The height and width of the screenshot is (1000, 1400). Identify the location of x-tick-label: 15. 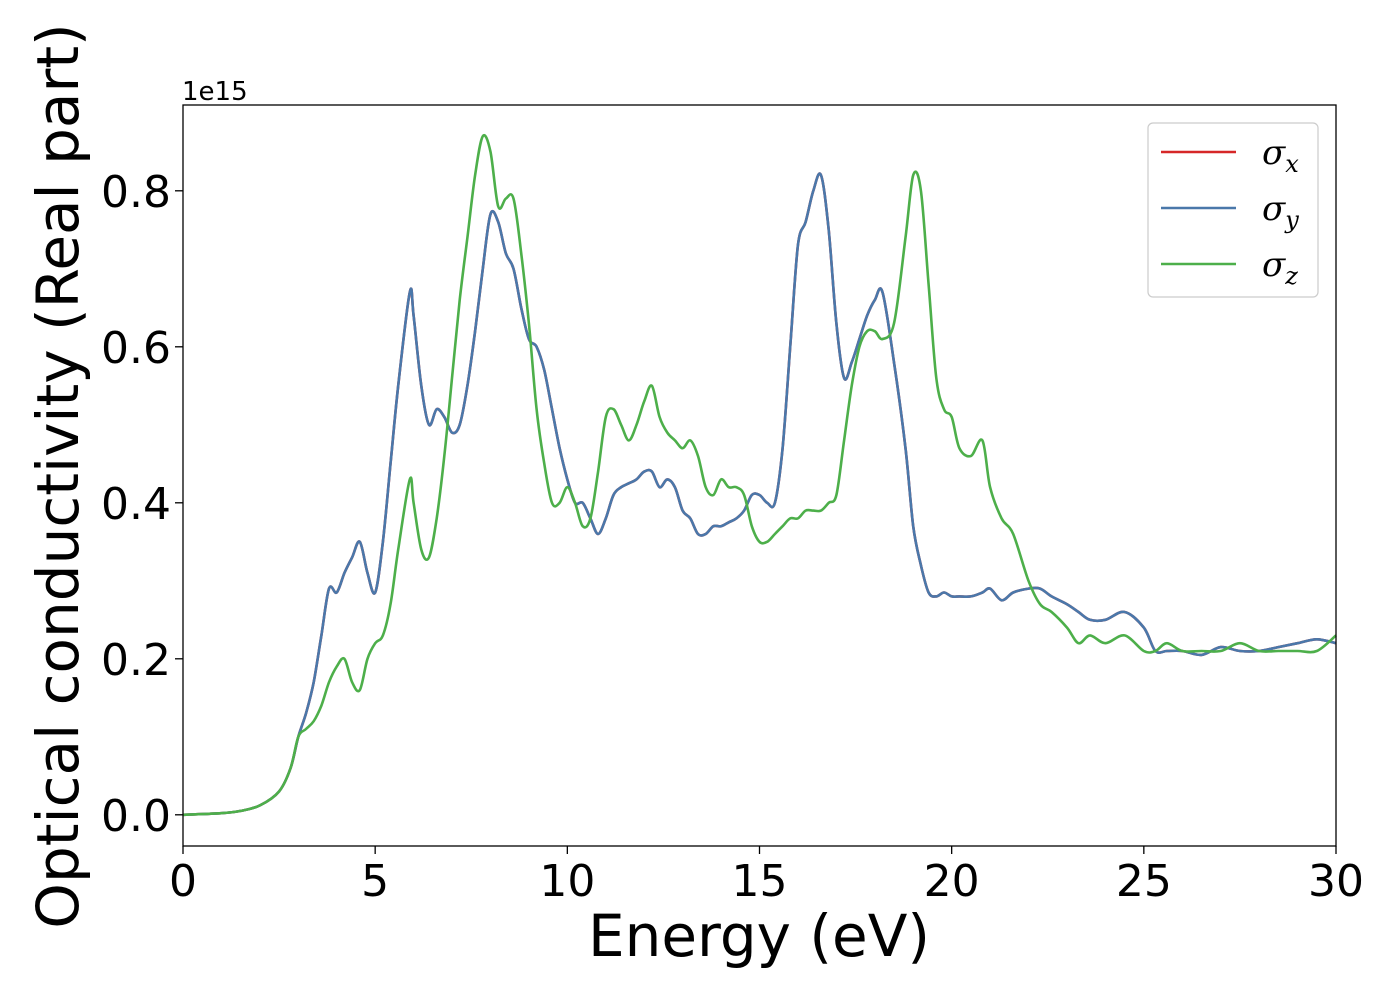
(760, 881).